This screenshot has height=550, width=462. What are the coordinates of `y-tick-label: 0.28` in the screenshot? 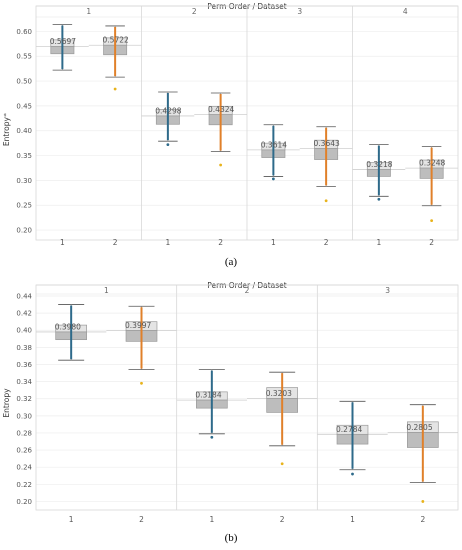 It's located at (24, 433).